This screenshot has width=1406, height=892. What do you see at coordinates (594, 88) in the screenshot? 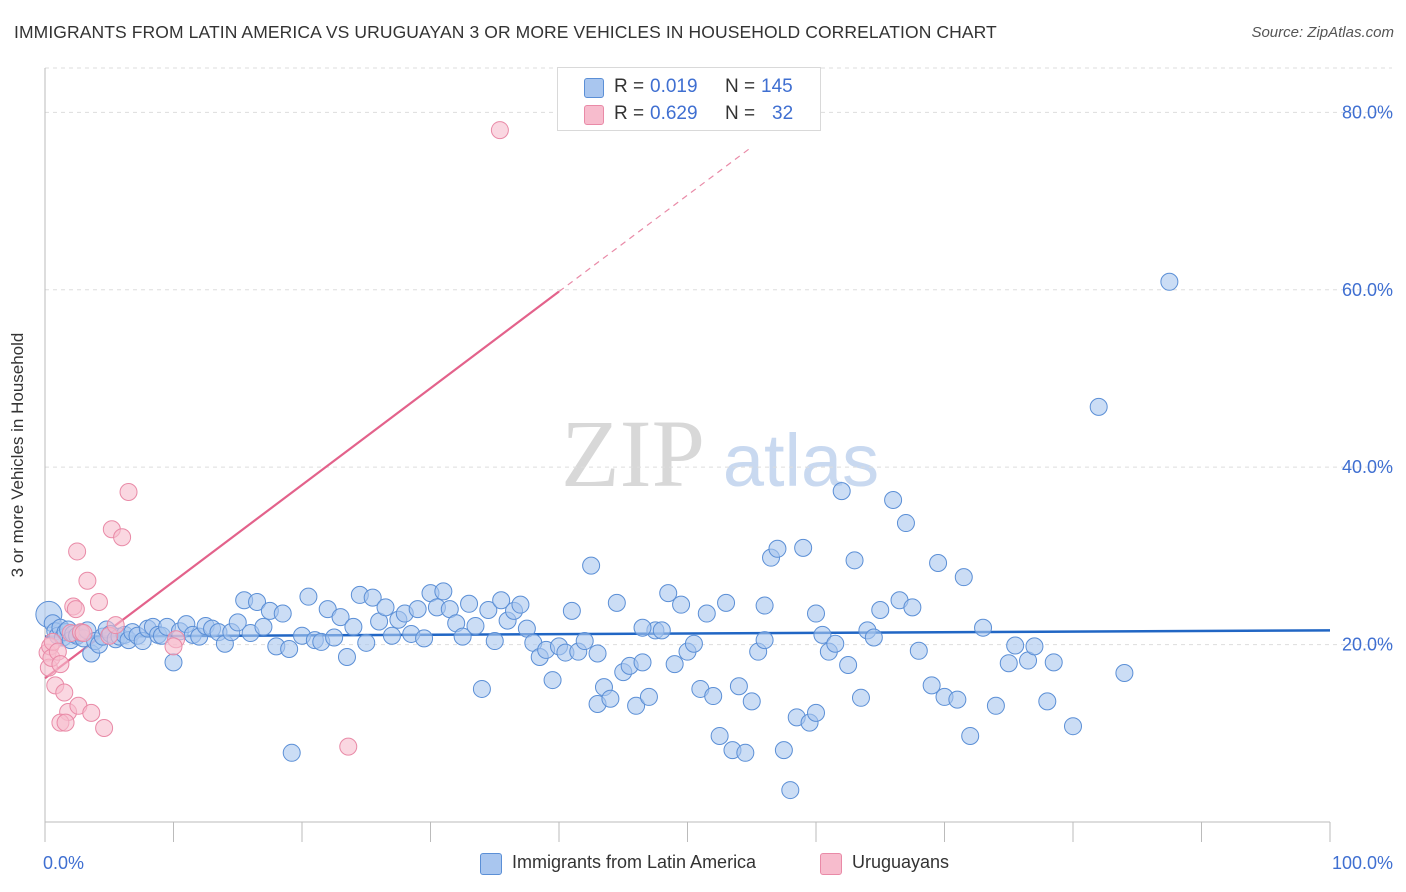
I see `legend-swatch-blue` at bounding box center [594, 88].